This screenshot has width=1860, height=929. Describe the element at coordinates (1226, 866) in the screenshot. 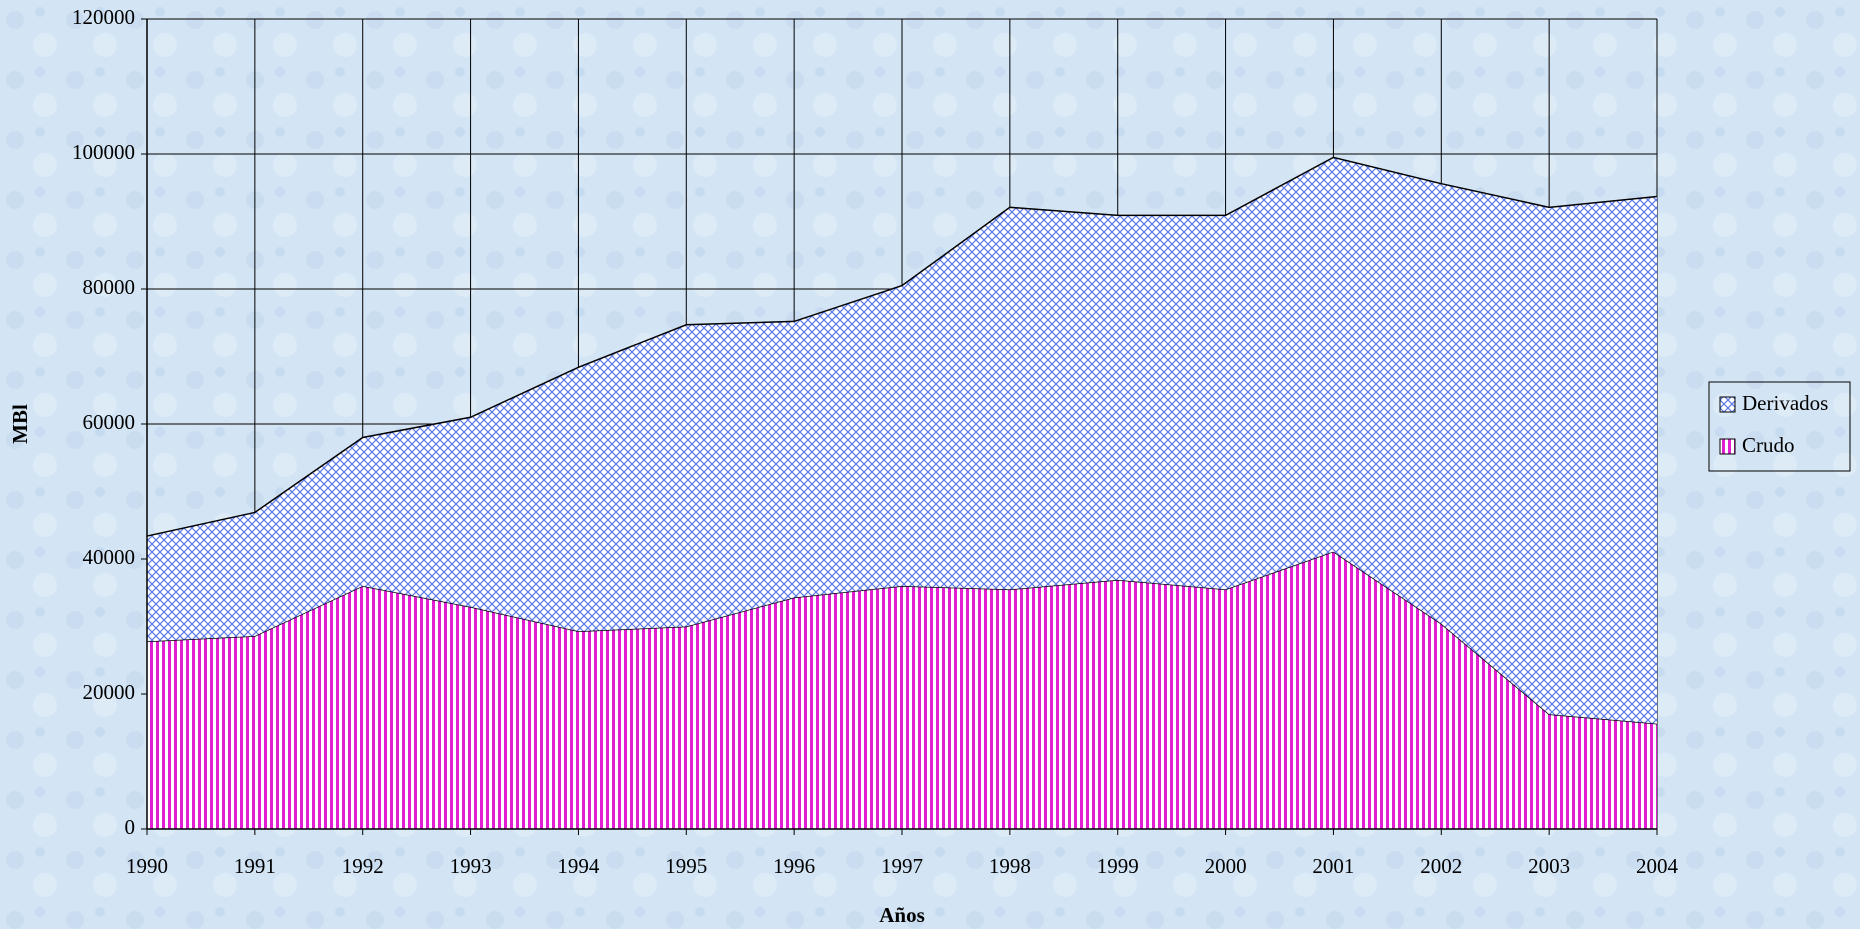

I see `x-tick-label: 2000` at that location.